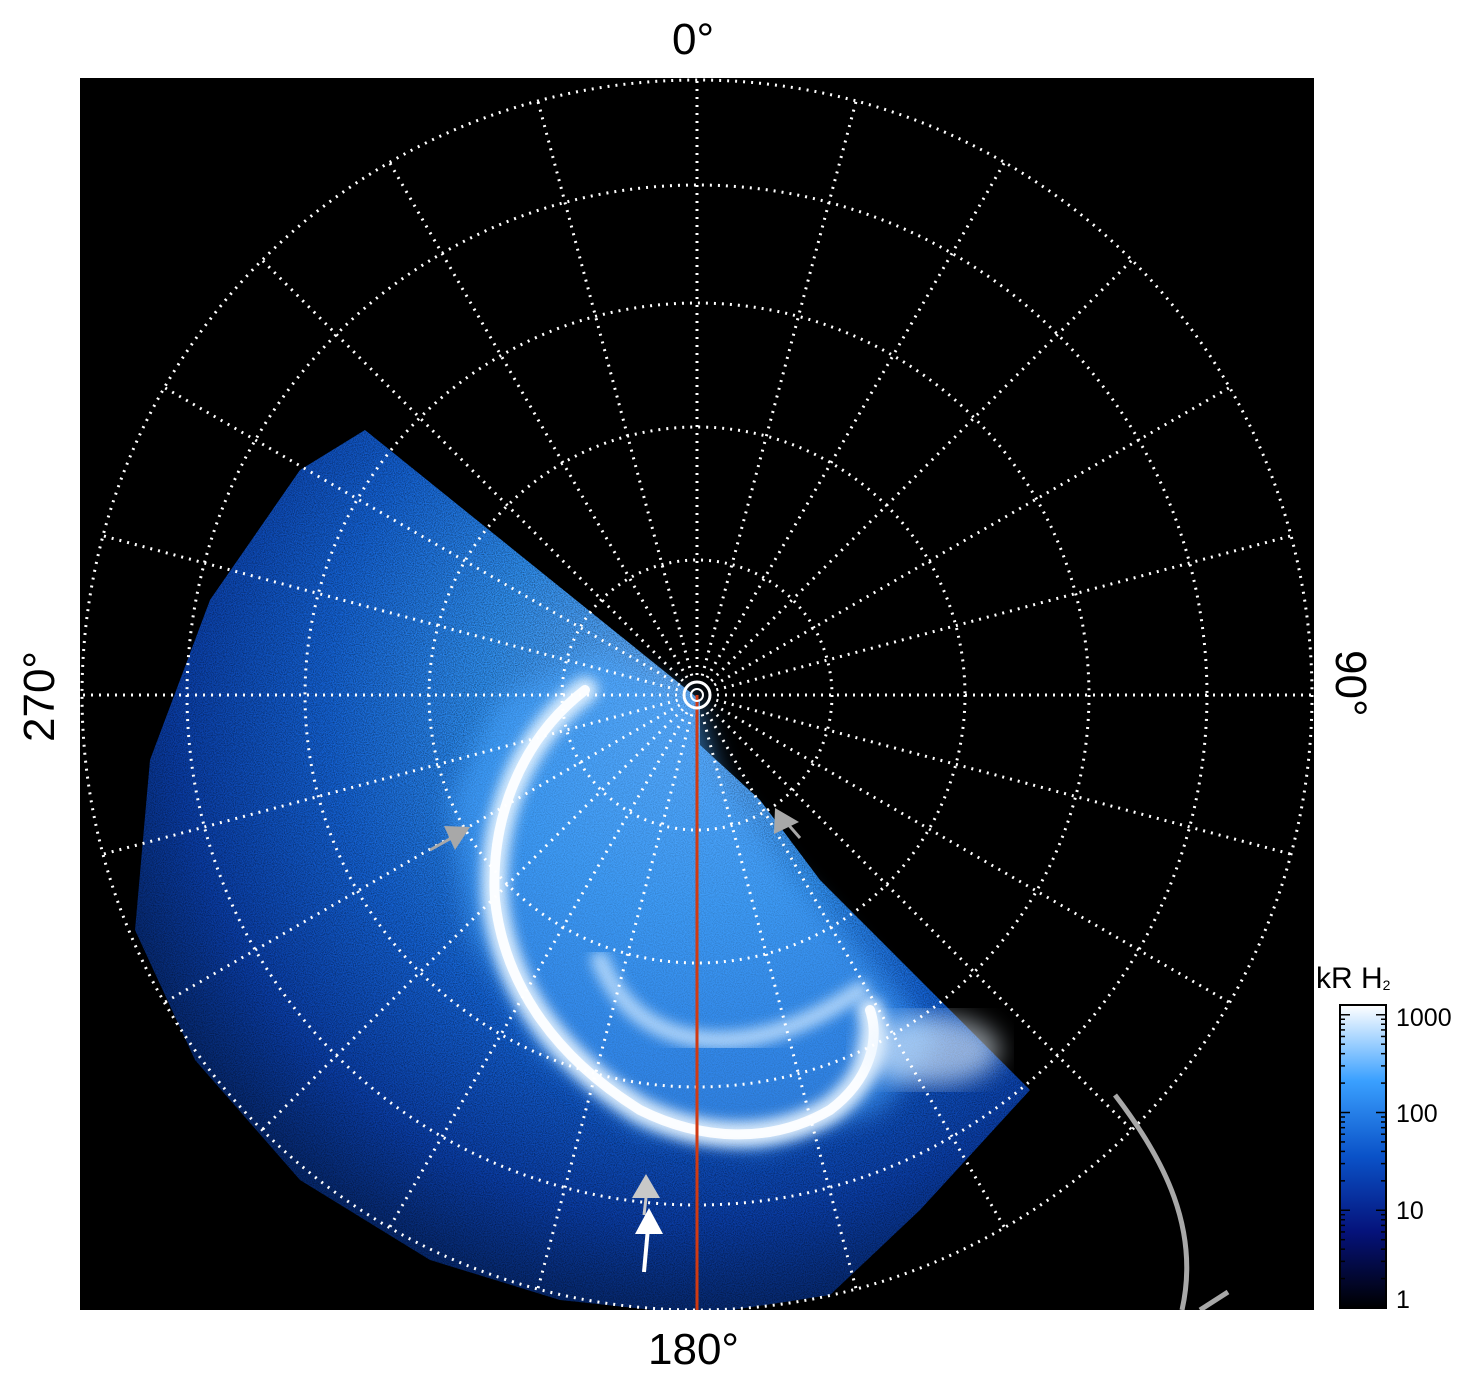 This screenshot has width=1481, height=1391. Describe the element at coordinates (1363, 1156) in the screenshot. I see `colorbar` at that location.